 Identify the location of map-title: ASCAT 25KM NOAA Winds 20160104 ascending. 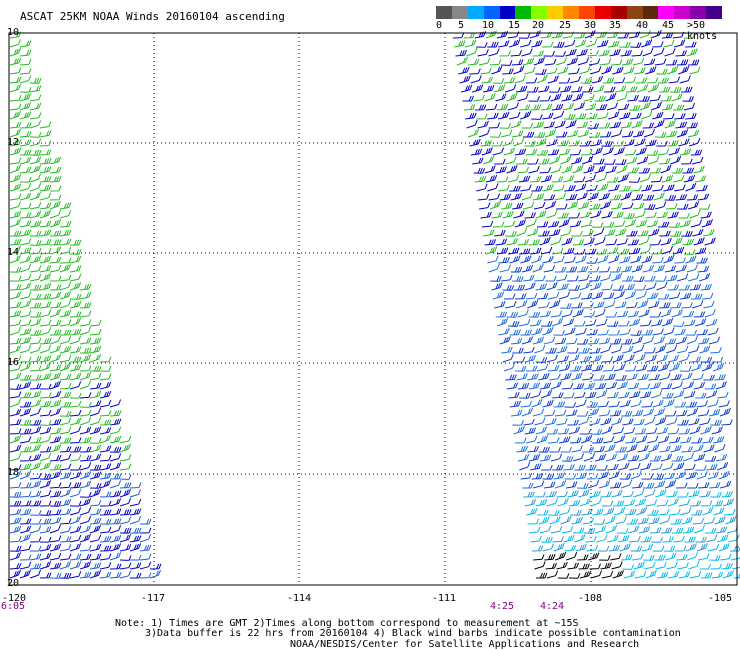
(152, 16).